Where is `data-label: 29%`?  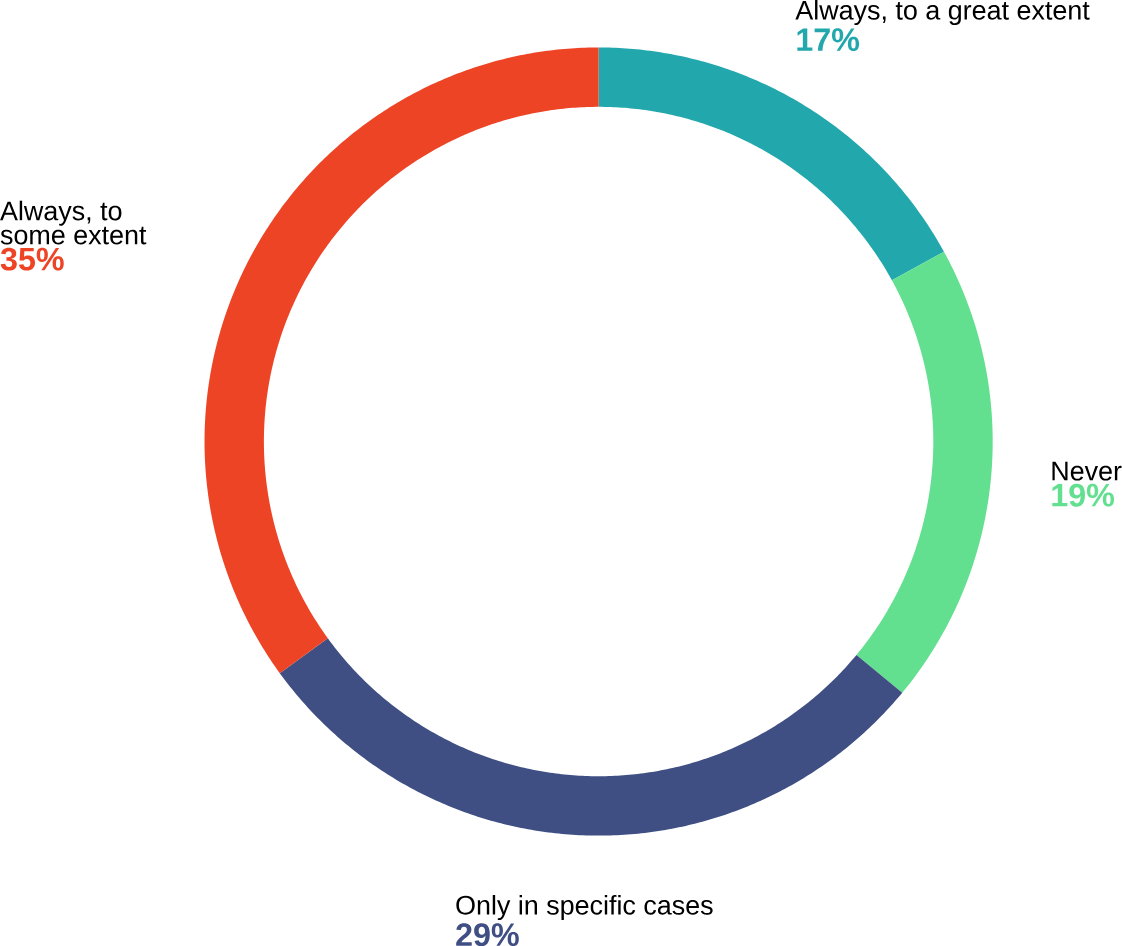
data-label: 29% is located at coordinates (487, 934).